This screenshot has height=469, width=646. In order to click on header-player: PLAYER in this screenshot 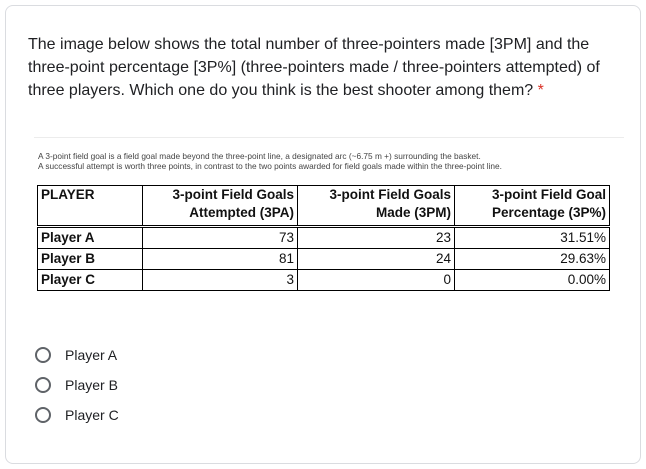, I will do `click(90, 206)`.